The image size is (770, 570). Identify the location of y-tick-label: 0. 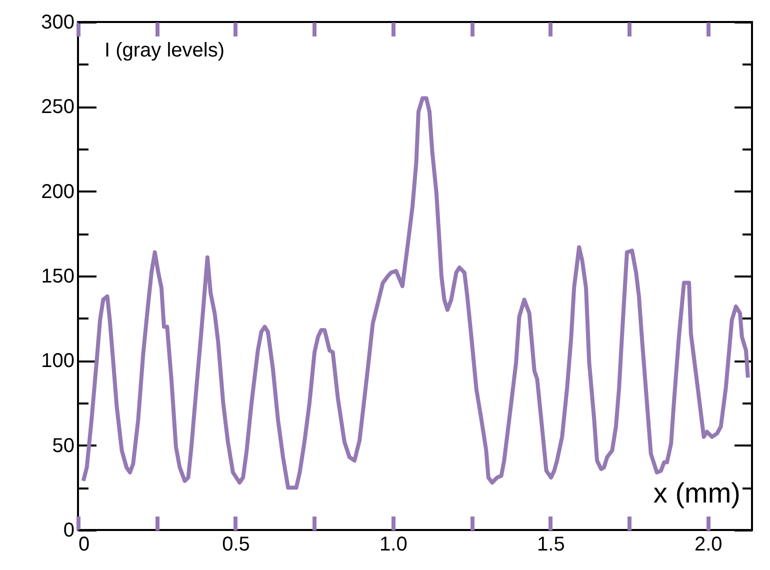
(68, 531).